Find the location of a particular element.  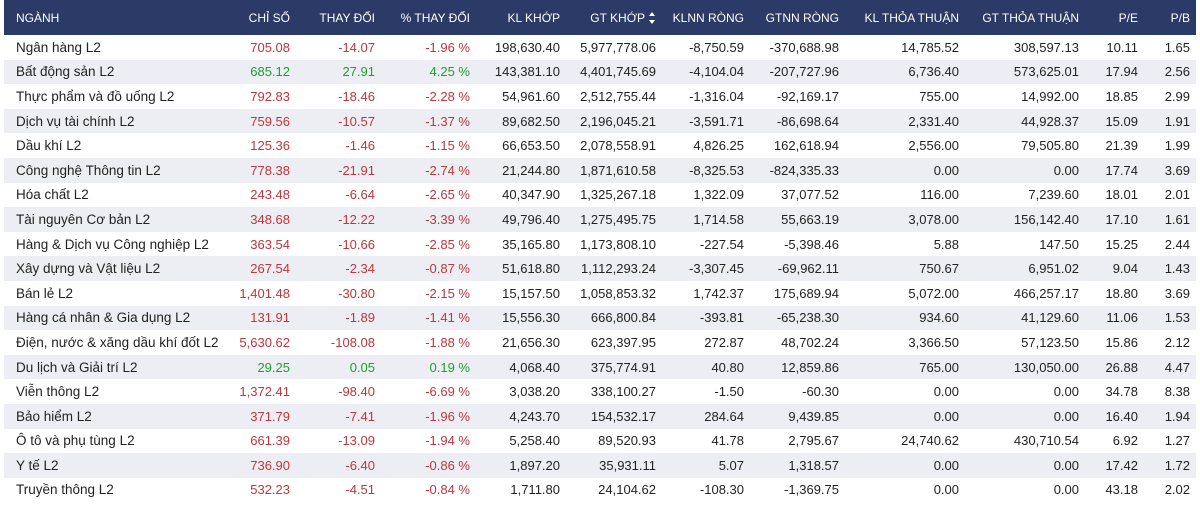

negotiated-volume: 765.00 is located at coordinates (939, 367).